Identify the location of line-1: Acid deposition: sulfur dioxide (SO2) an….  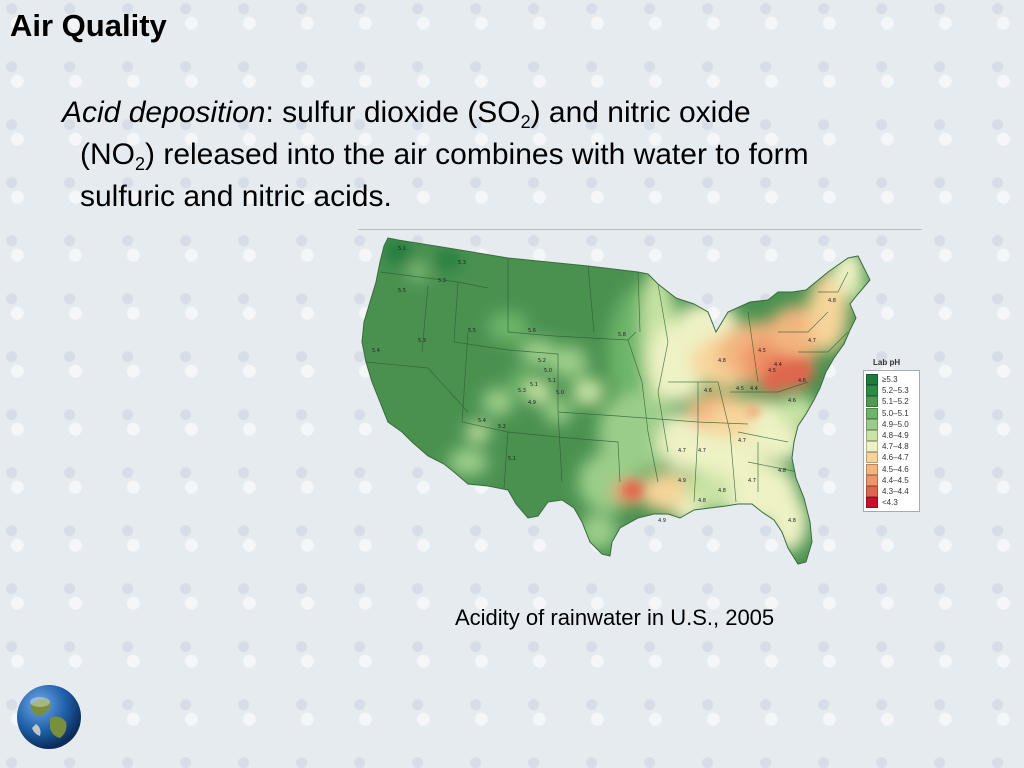
(406, 114).